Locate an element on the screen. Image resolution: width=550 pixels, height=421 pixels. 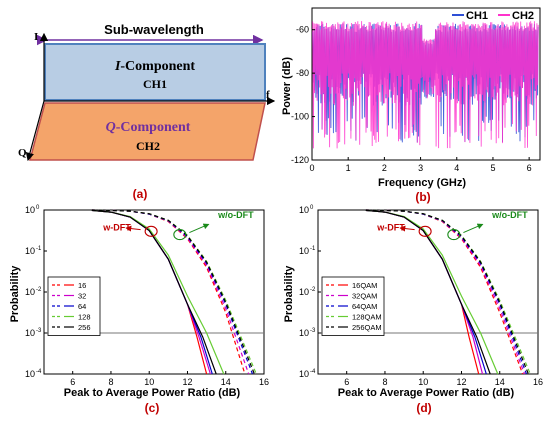
c-wodft-annotation: w/o-DFT is located at coordinates (235, 215).